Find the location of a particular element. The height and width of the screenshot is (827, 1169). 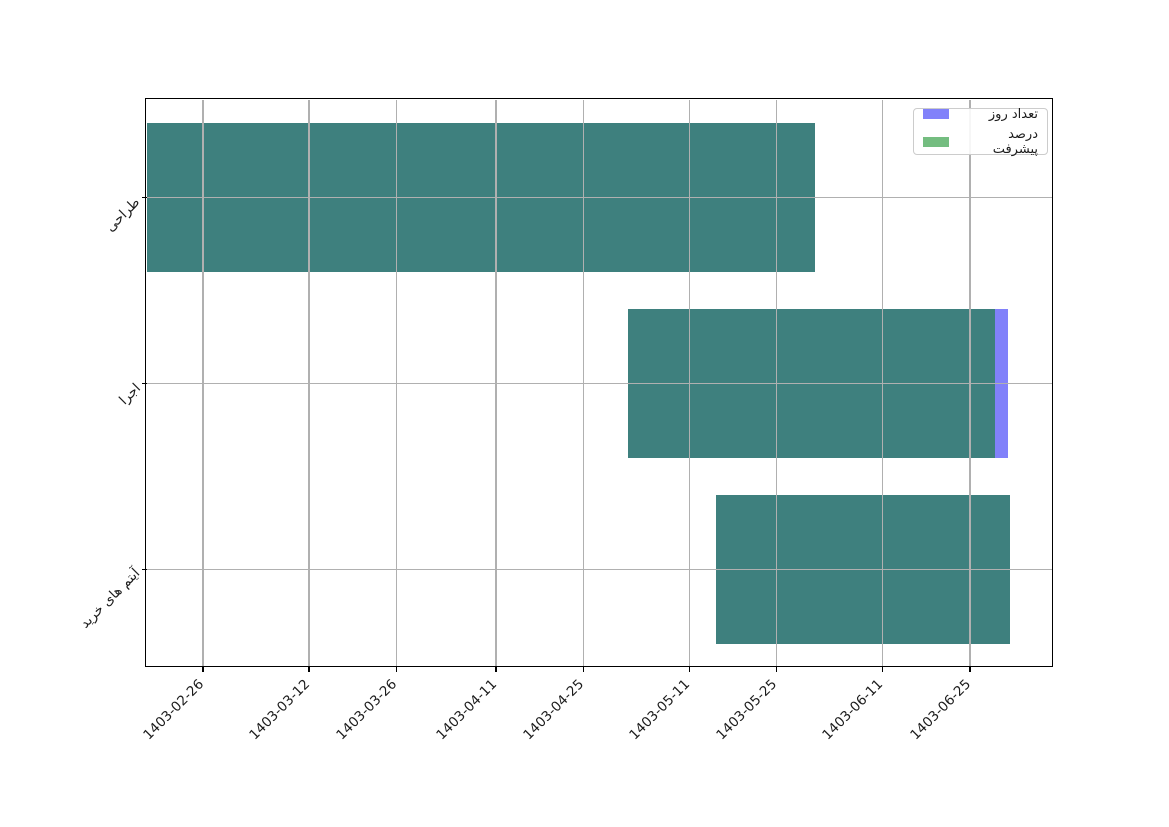

y-tick-label: آیتم های خرید is located at coordinates (110, 598).